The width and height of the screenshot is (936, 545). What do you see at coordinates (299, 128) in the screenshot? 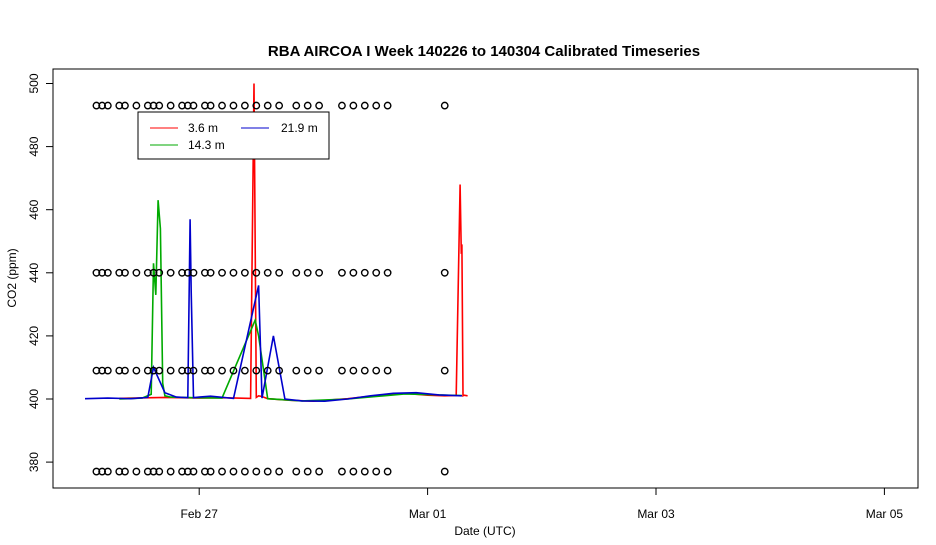
I see `legend-label-21-9m: 21.9 m` at bounding box center [299, 128].